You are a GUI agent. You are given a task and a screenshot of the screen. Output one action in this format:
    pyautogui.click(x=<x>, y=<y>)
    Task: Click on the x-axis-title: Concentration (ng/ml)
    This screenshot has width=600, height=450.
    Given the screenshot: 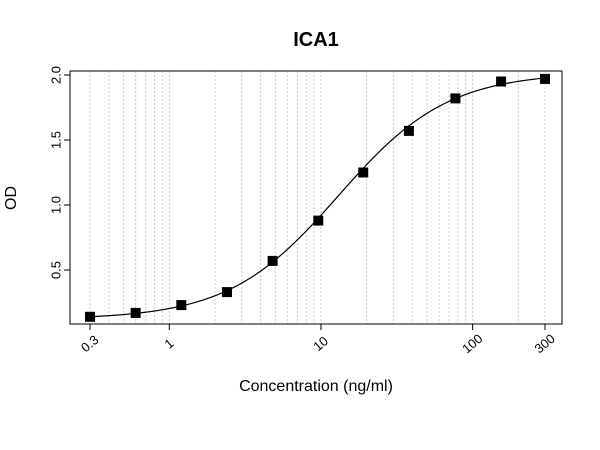 What is the action you would take?
    pyautogui.click(x=316, y=386)
    